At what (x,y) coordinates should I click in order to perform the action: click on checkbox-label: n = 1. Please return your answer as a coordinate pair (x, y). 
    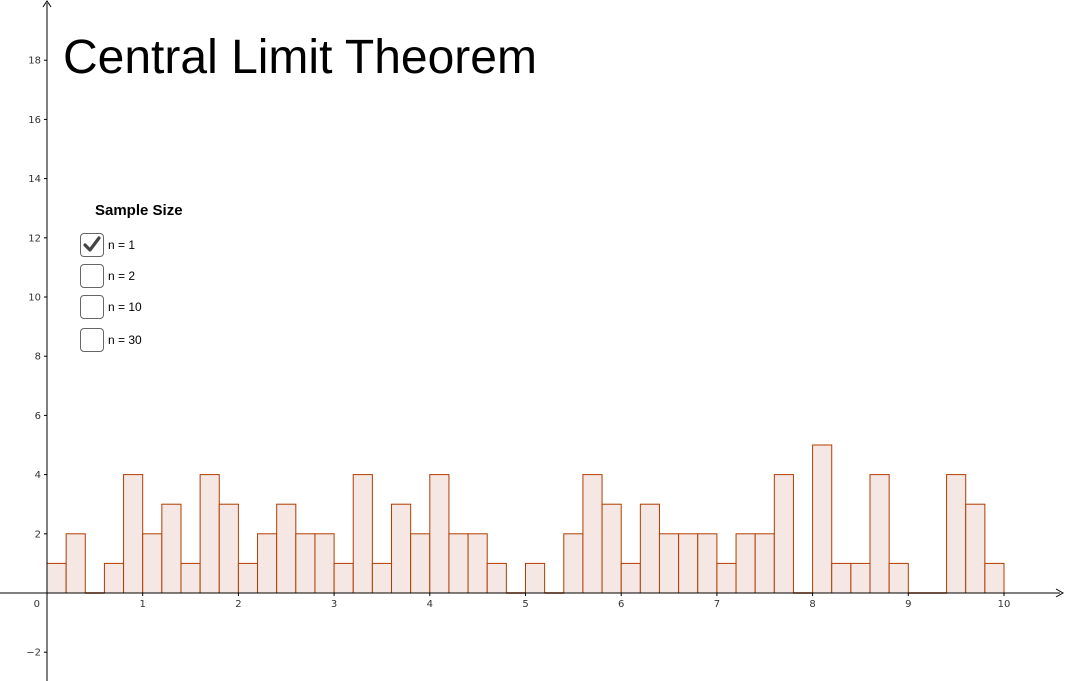
    Looking at the image, I should click on (122, 245).